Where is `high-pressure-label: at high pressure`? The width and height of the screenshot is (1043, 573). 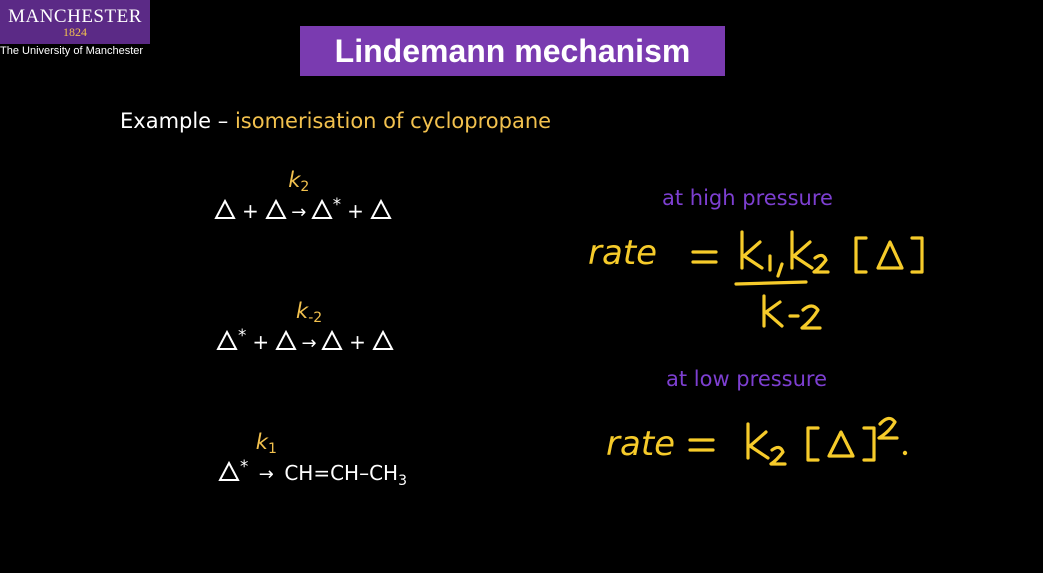 high-pressure-label: at high pressure is located at coordinates (747, 198).